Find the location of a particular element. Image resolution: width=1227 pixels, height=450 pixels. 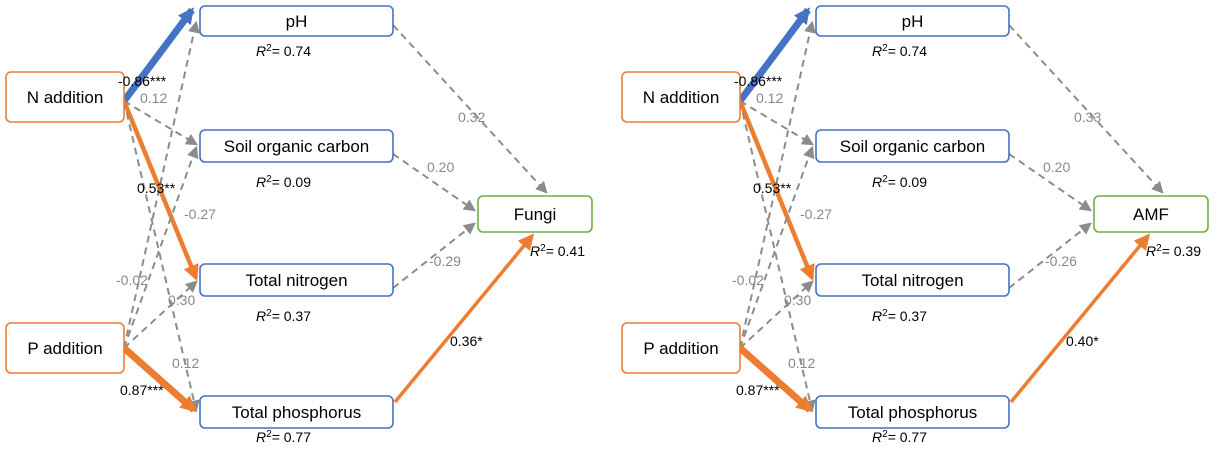

path-total-nitrogen-to-fungi is located at coordinates (434, 255).